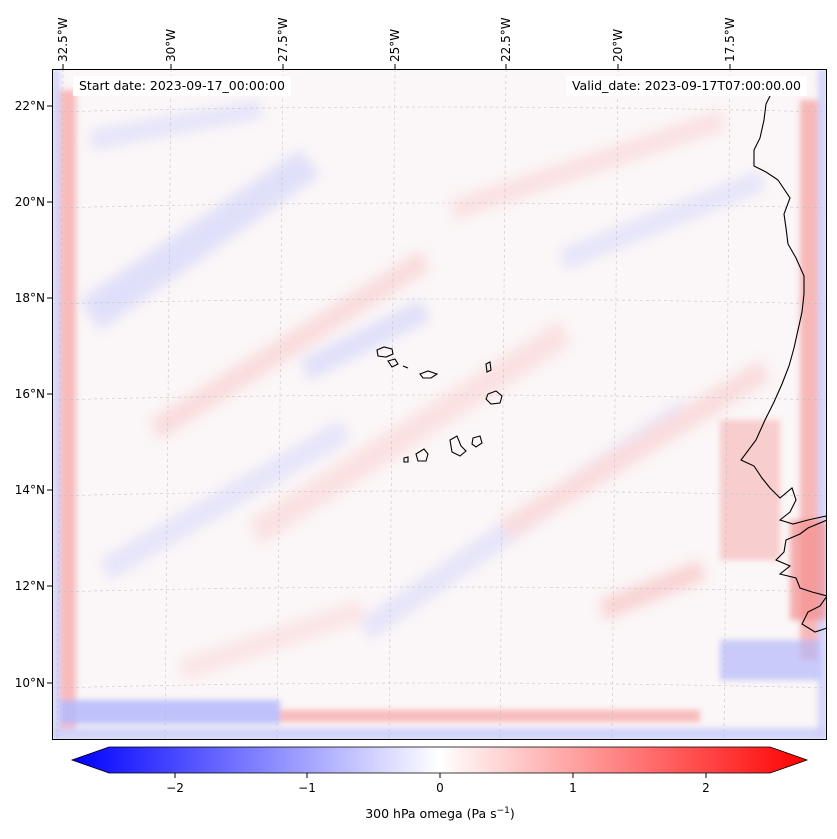 The image size is (837, 839). What do you see at coordinates (440, 788) in the screenshot?
I see `colorbar-tick: 0` at bounding box center [440, 788].